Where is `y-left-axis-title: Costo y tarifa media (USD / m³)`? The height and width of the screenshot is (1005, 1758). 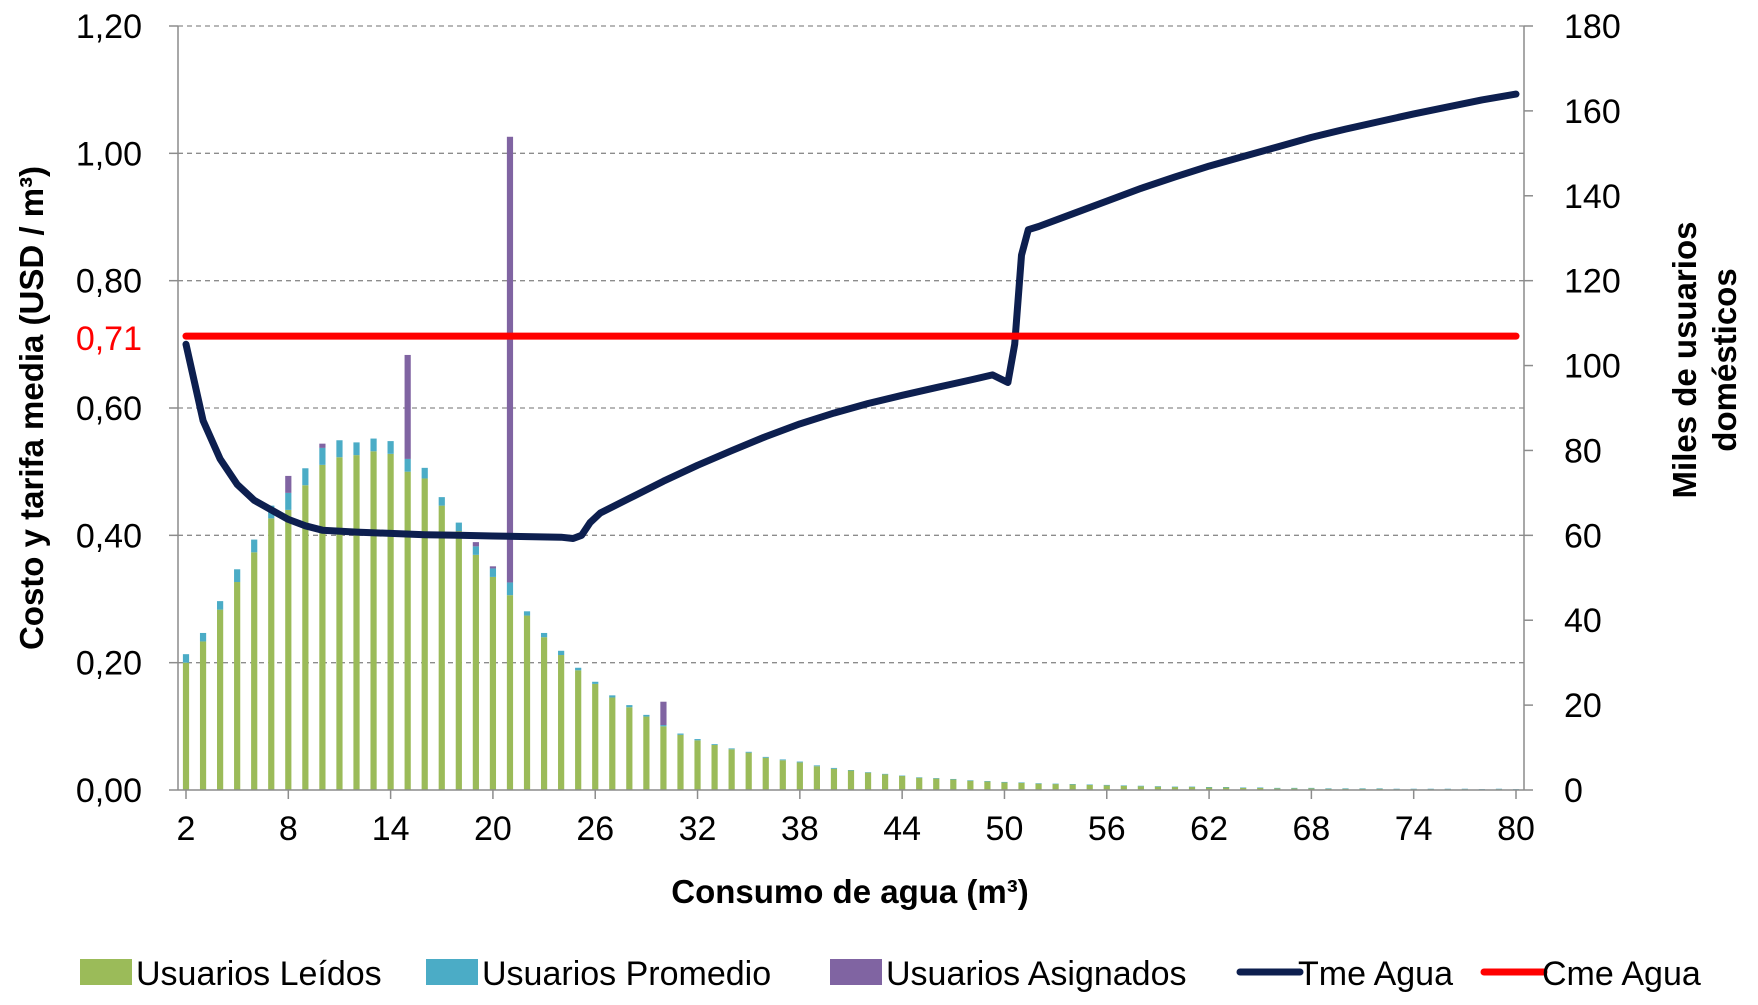
y-left-axis-title: Costo y tarifa media (USD / m³) is located at coordinates (31, 408).